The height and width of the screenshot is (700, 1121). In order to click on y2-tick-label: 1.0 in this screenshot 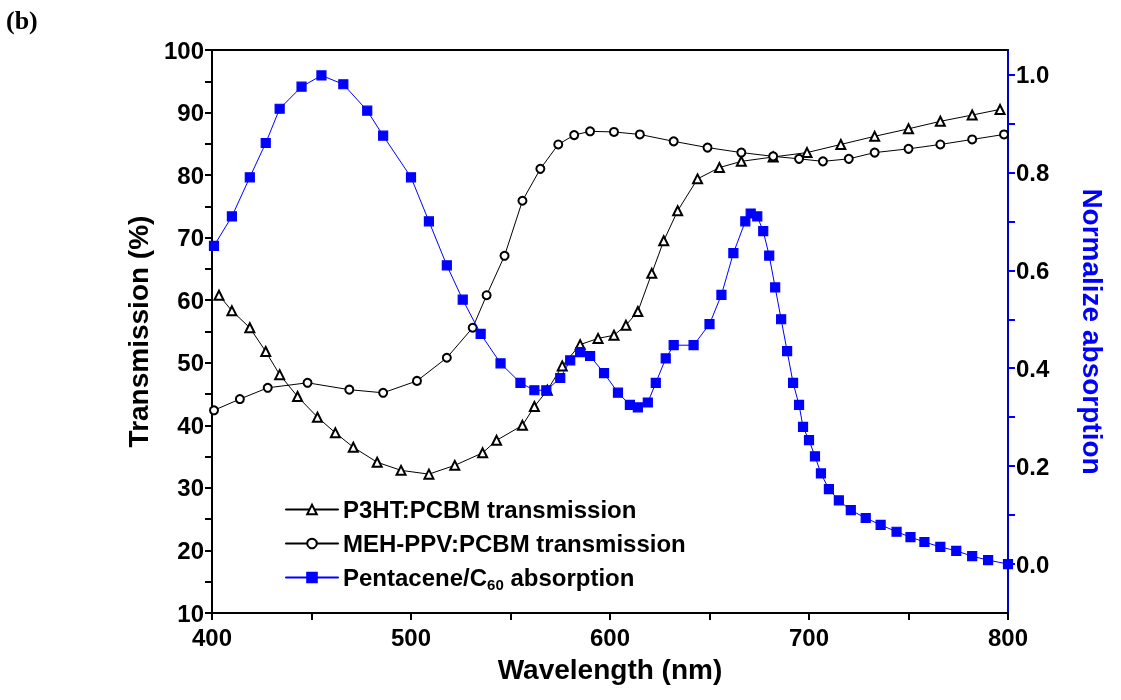, I will do `click(1033, 74)`.